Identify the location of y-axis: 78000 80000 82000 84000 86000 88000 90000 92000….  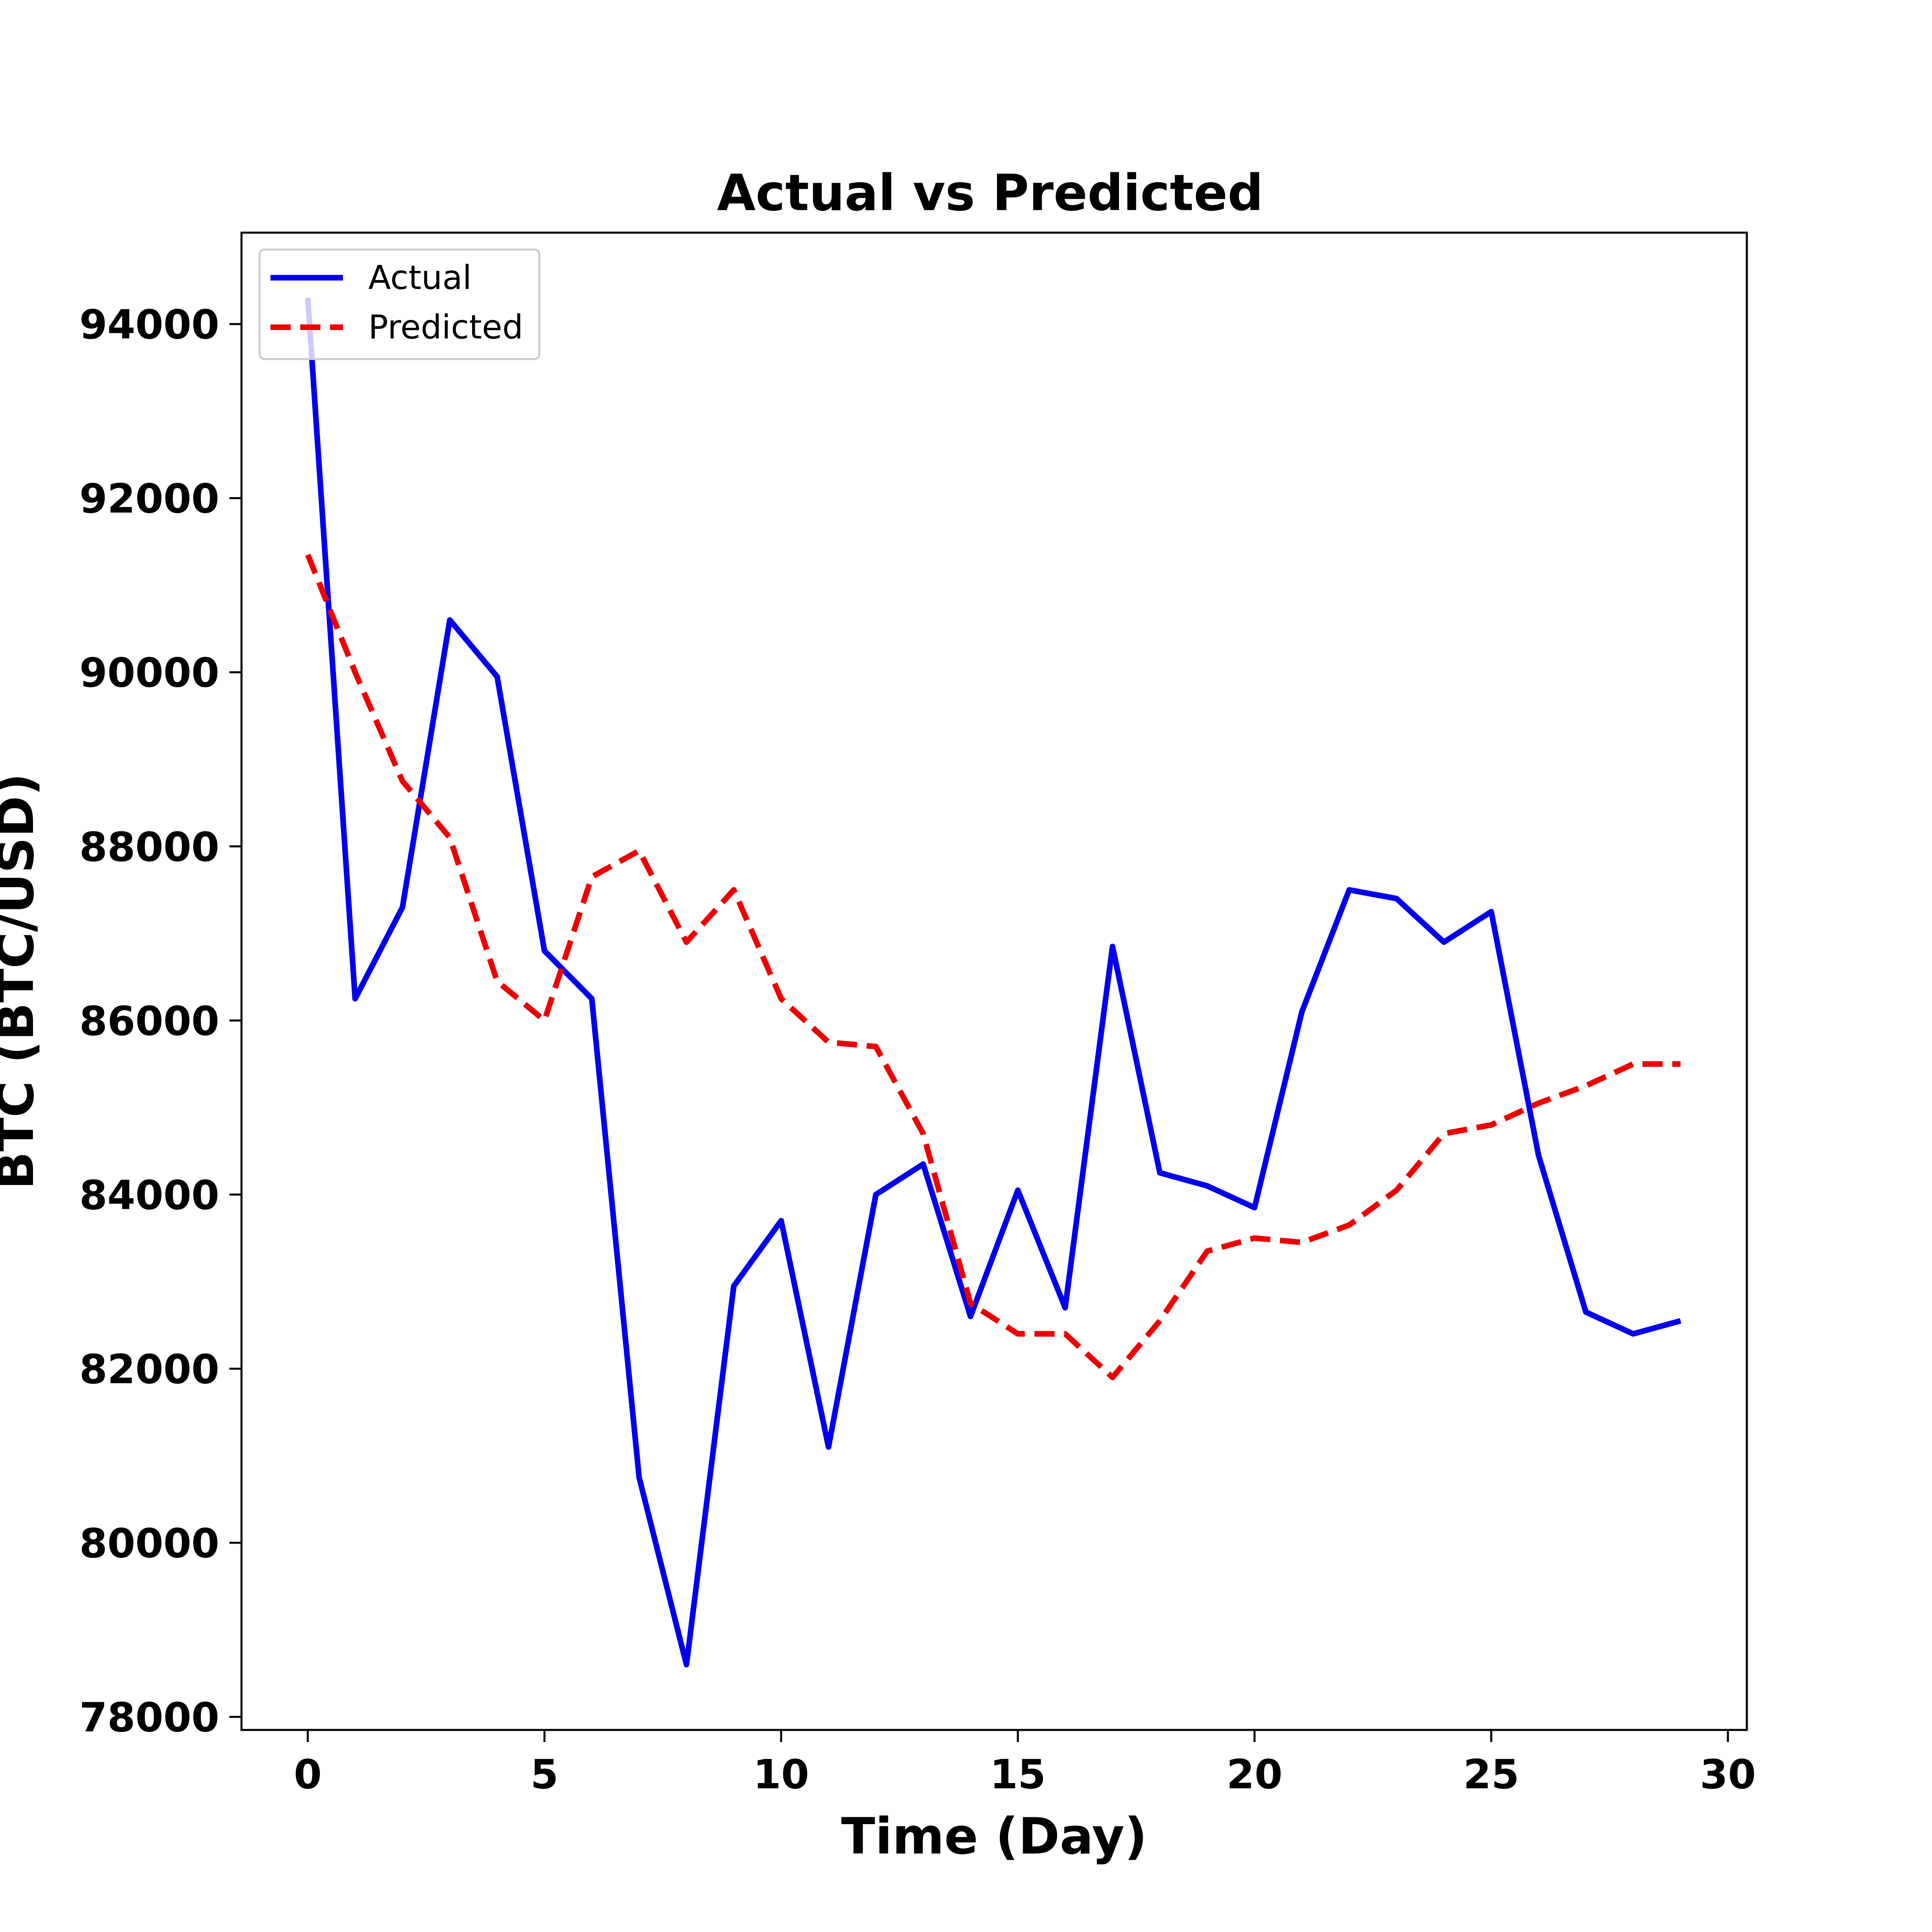
(160, 1021).